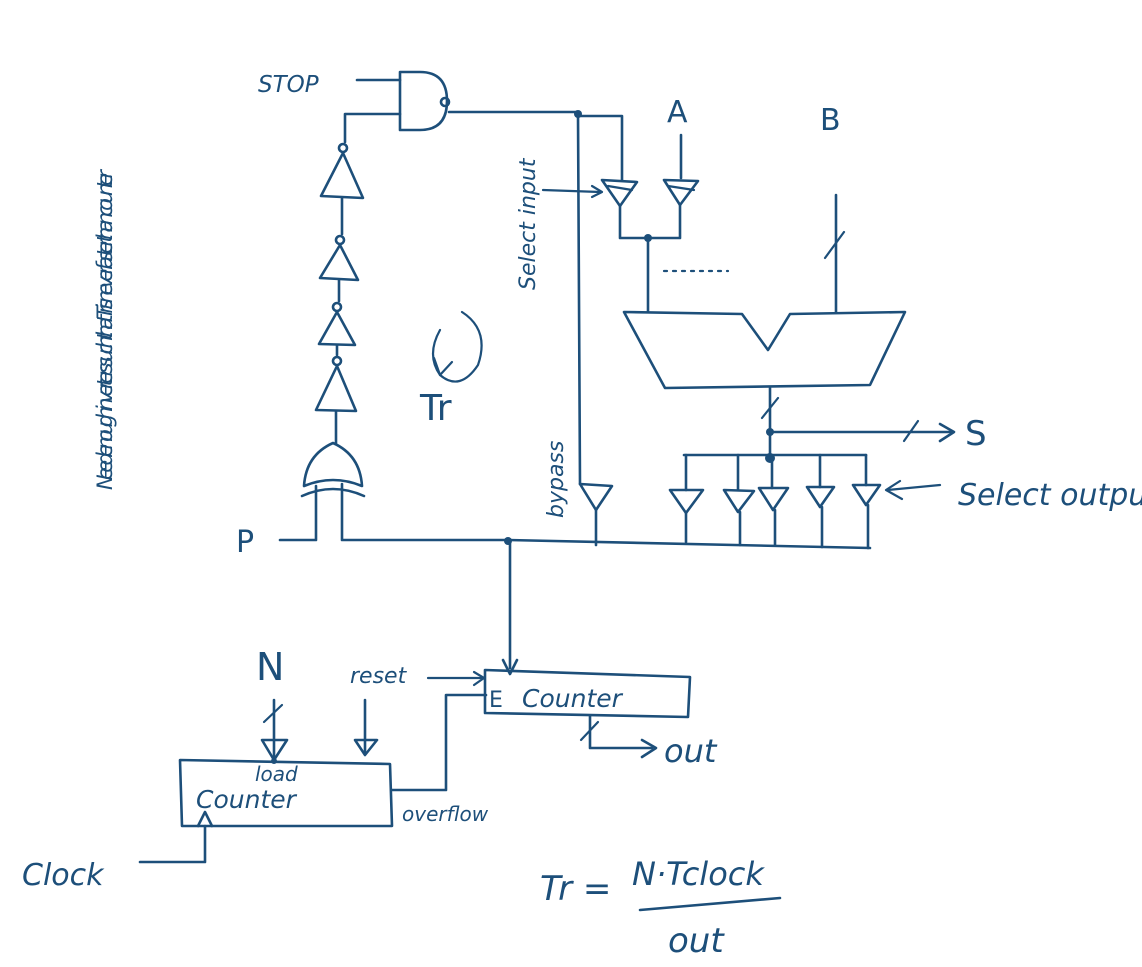 The image size is (1142, 967). I want to click on bypass-label: bypass, so click(556, 479).